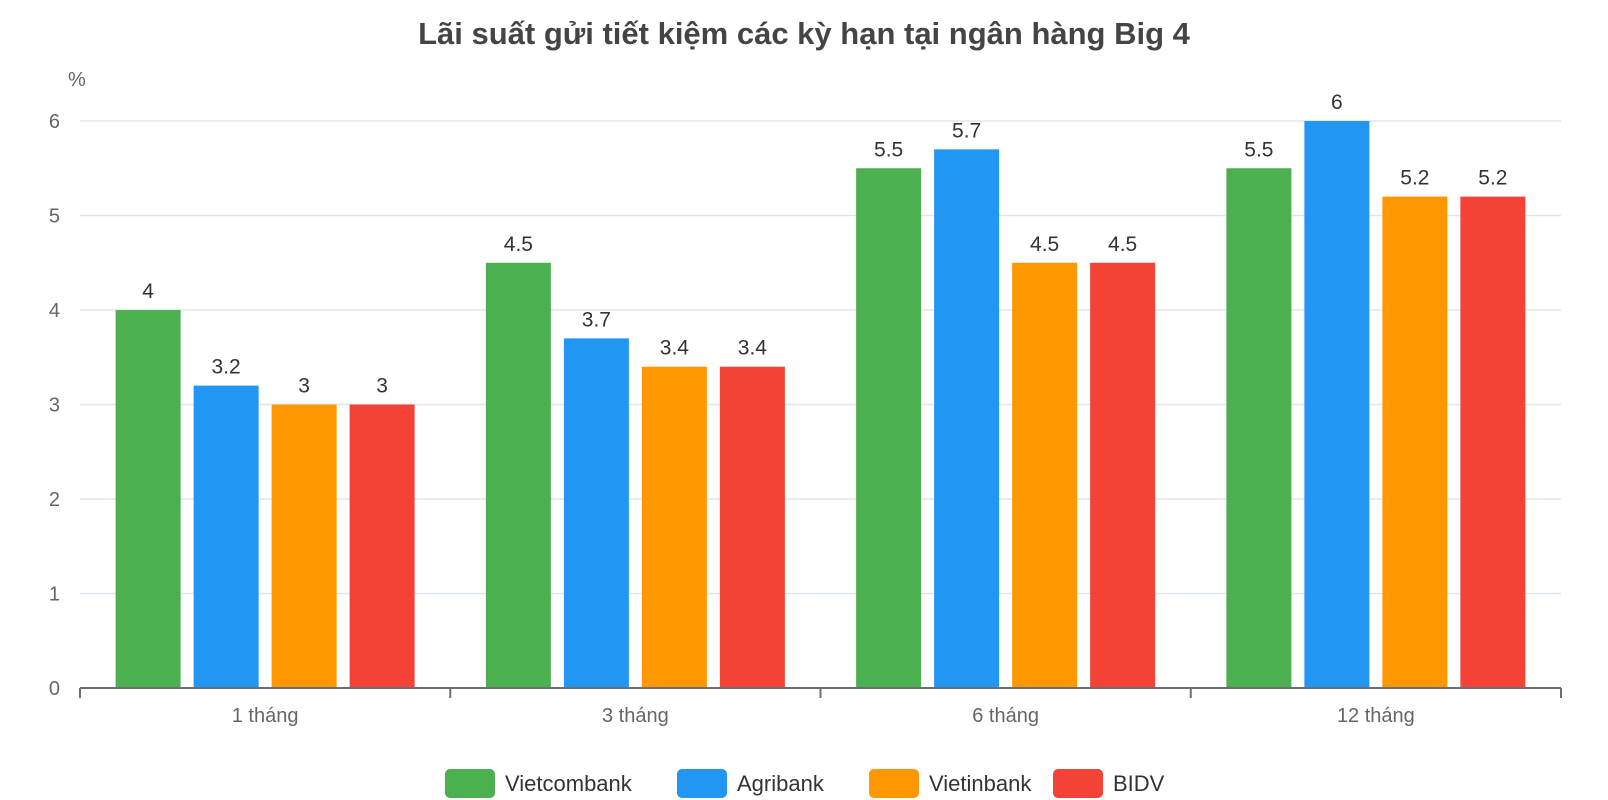 The height and width of the screenshot is (800, 1608). What do you see at coordinates (569, 783) in the screenshot?
I see `legend-label: Vietcombank` at bounding box center [569, 783].